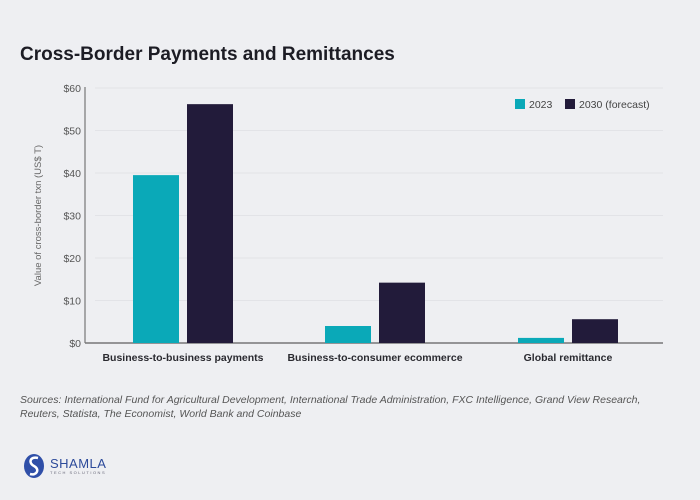  I want to click on logo: SHAMLA TECH SOLUTIONS, so click(64, 466).